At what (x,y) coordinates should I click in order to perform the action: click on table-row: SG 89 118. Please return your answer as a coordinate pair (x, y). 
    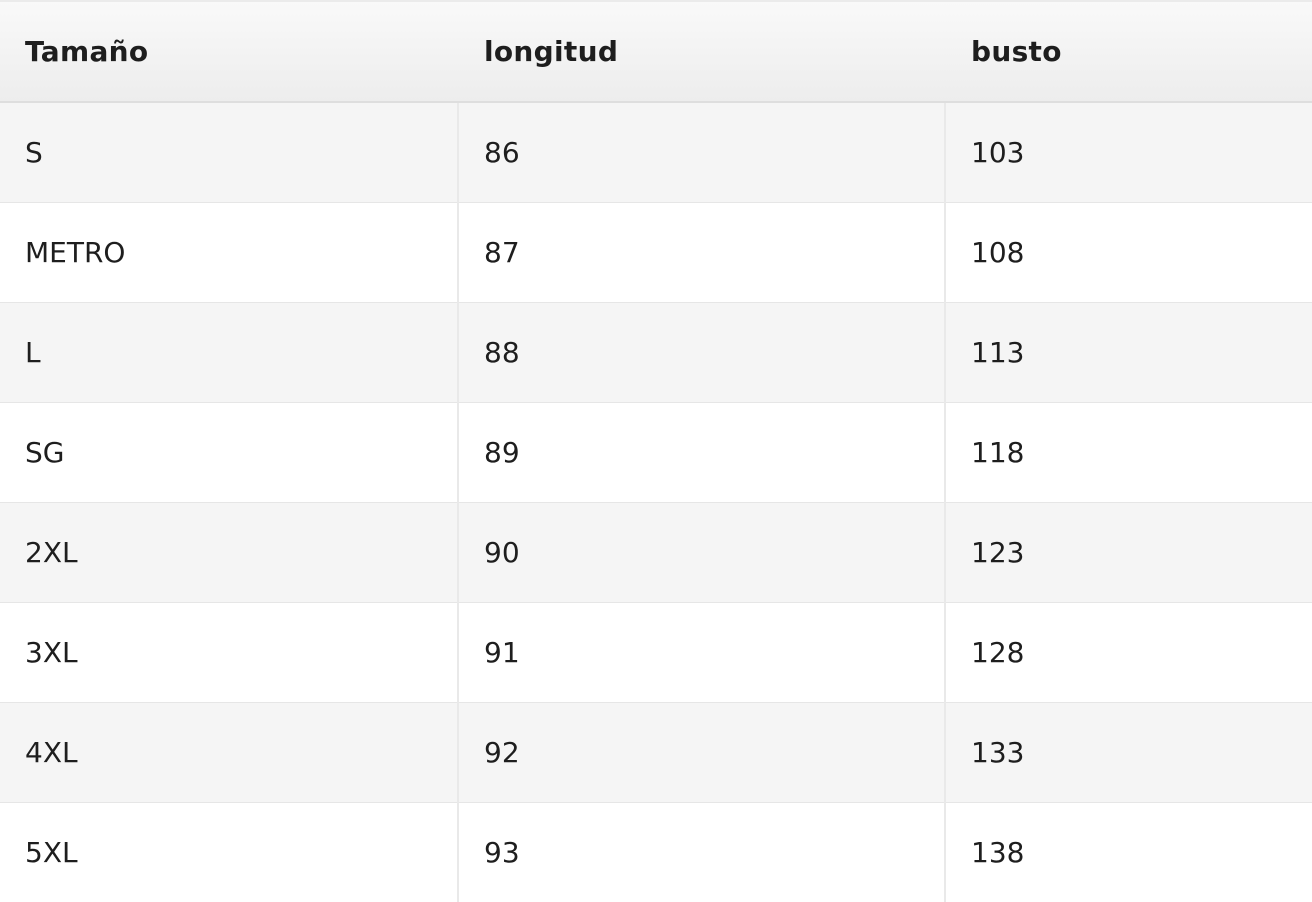
    Looking at the image, I should click on (656, 451).